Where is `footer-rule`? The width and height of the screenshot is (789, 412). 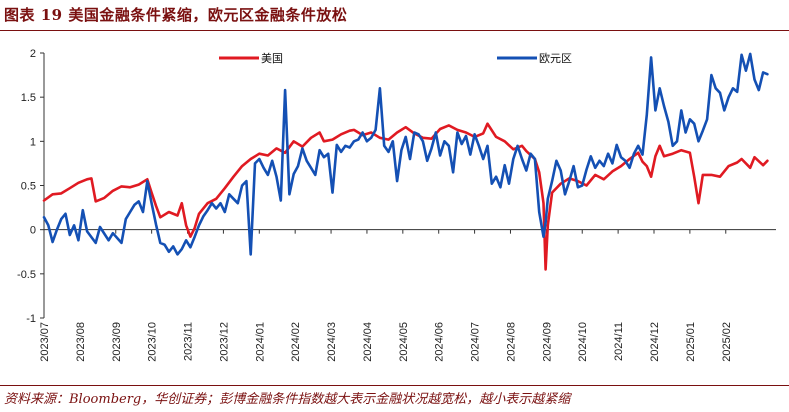 footer-rule is located at coordinates (394, 385).